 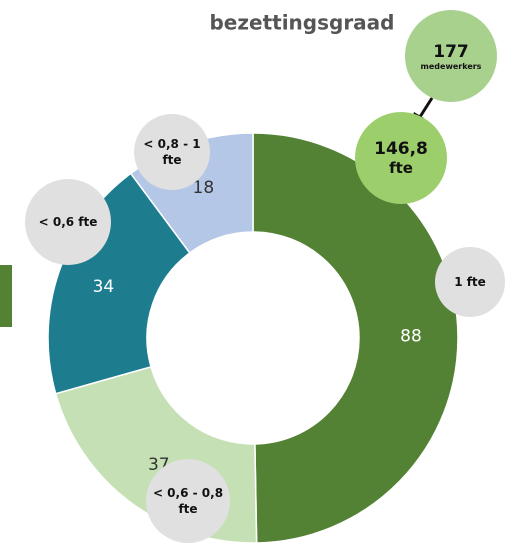 I want to click on category-label: < 0,8 - 1 fte, so click(x=172, y=152).